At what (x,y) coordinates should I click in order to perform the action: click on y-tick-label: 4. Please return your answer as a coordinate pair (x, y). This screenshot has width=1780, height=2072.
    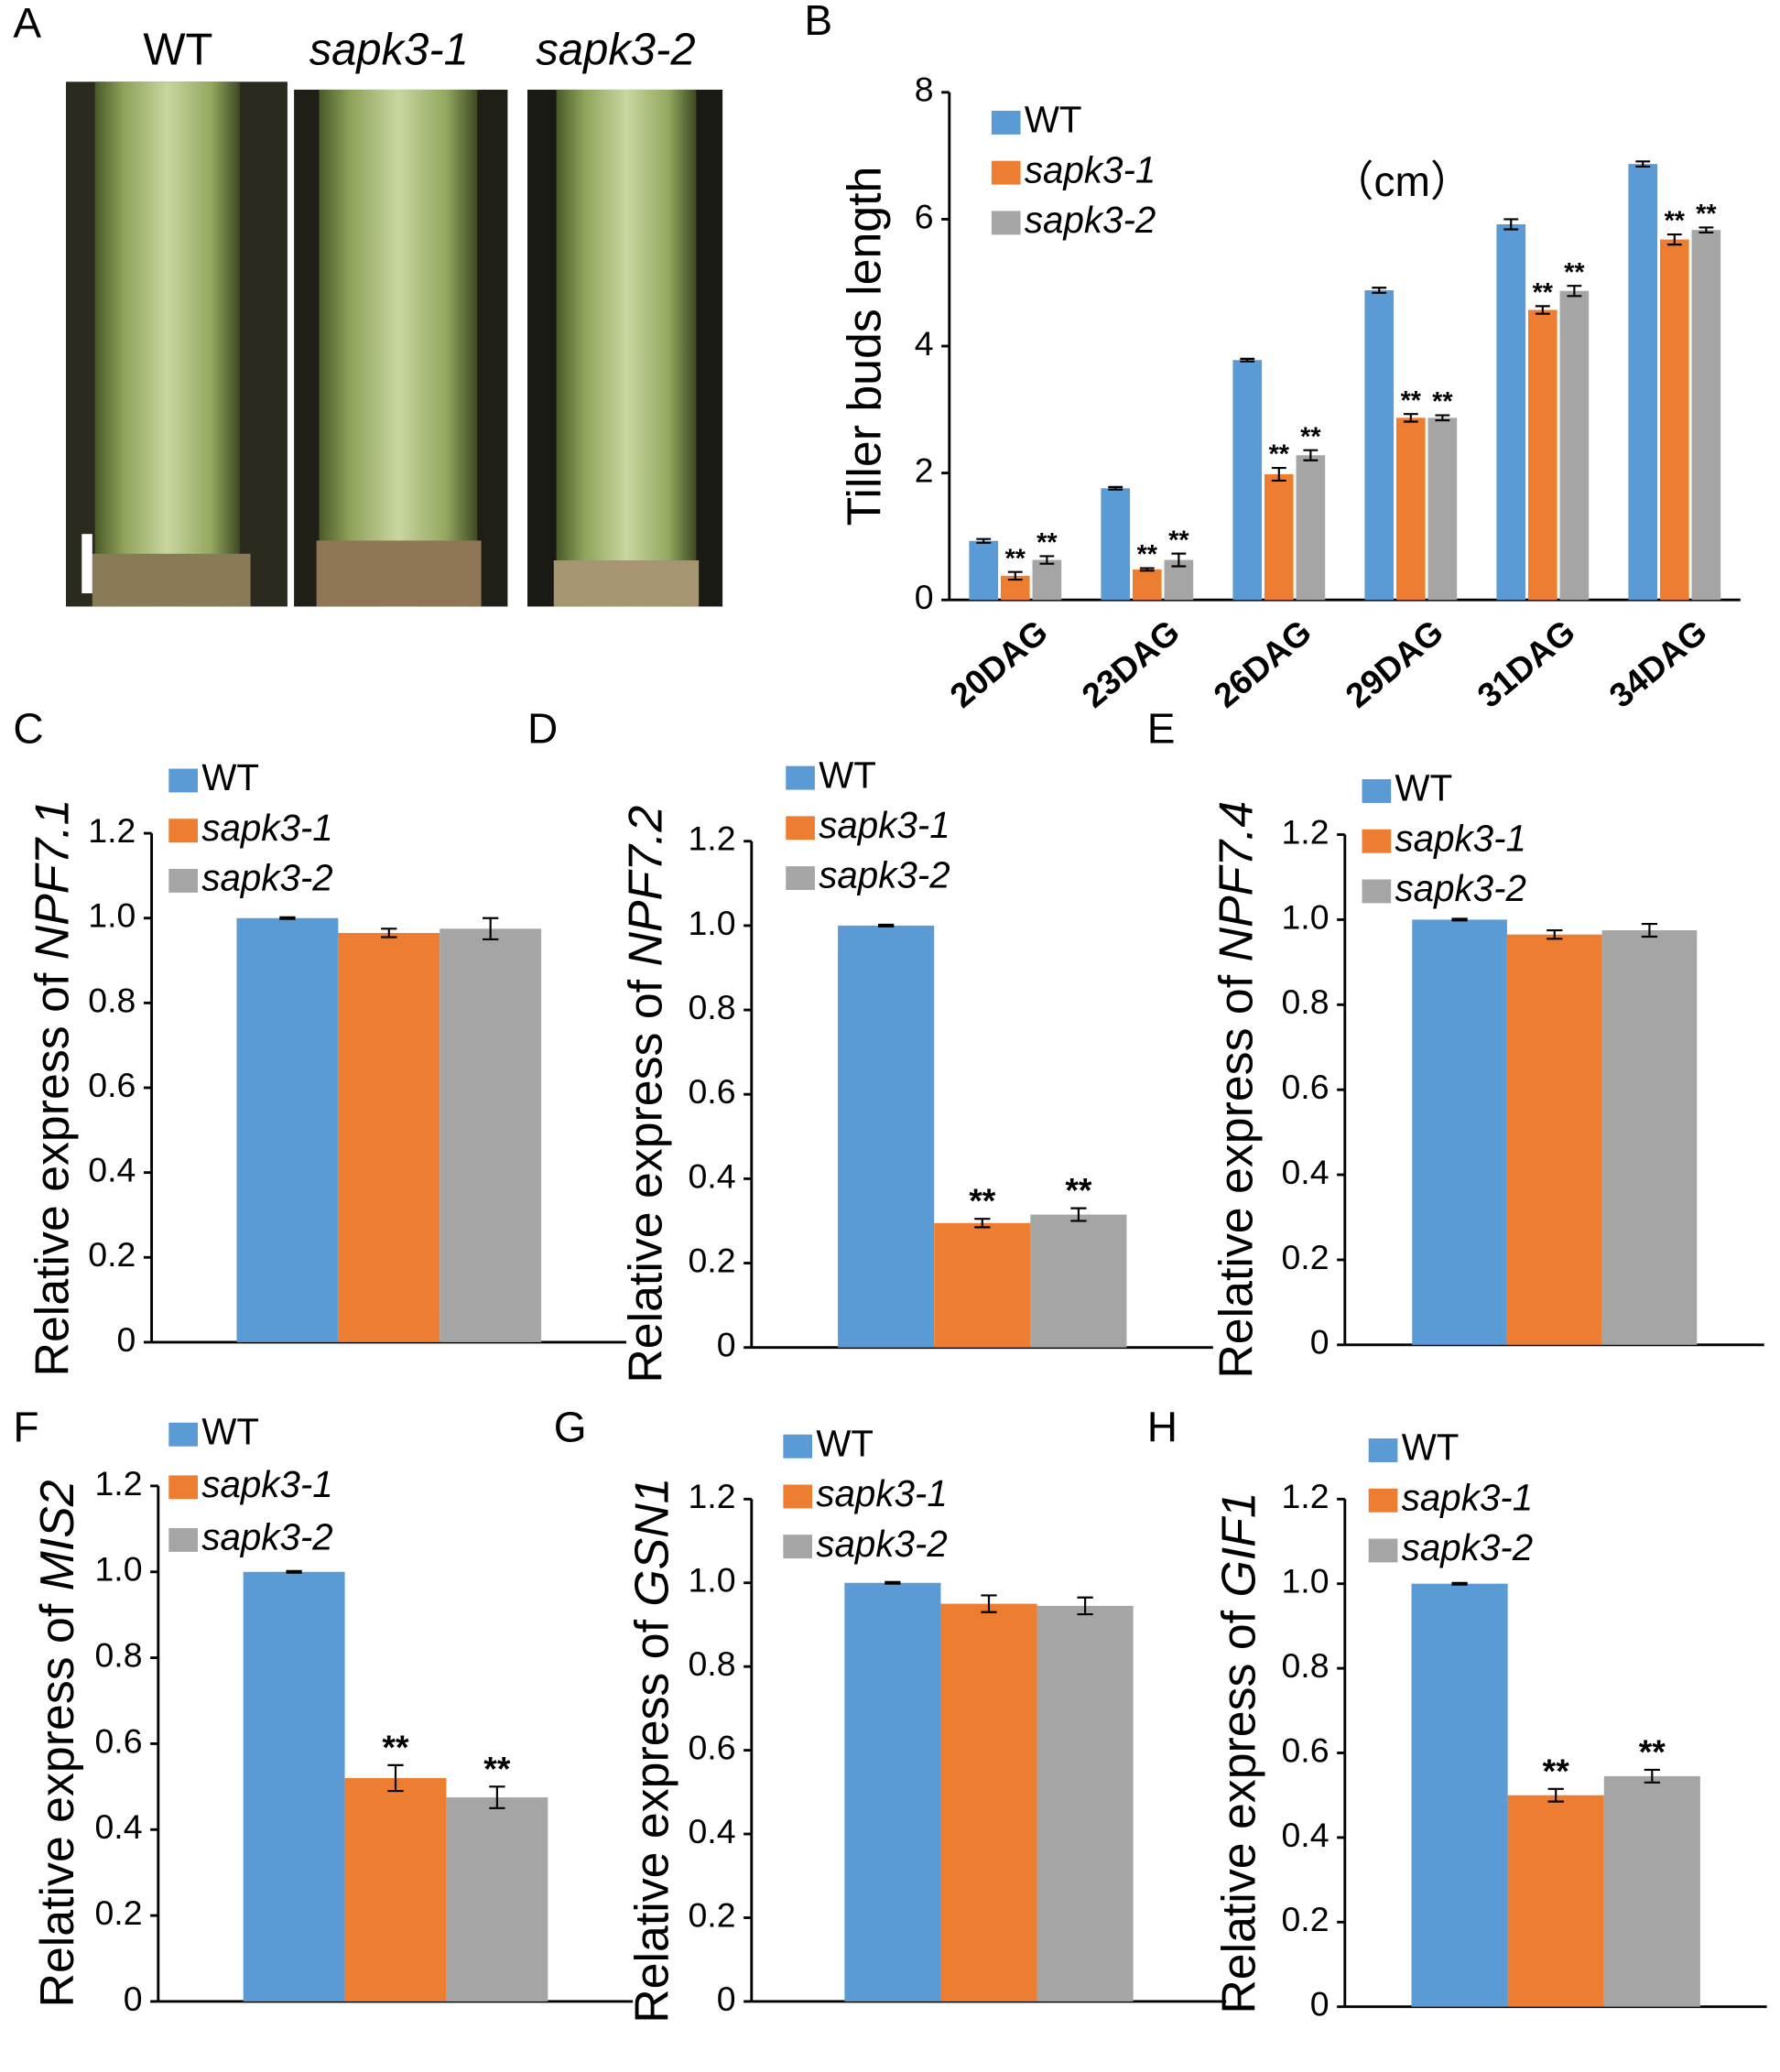
    Looking at the image, I should click on (925, 343).